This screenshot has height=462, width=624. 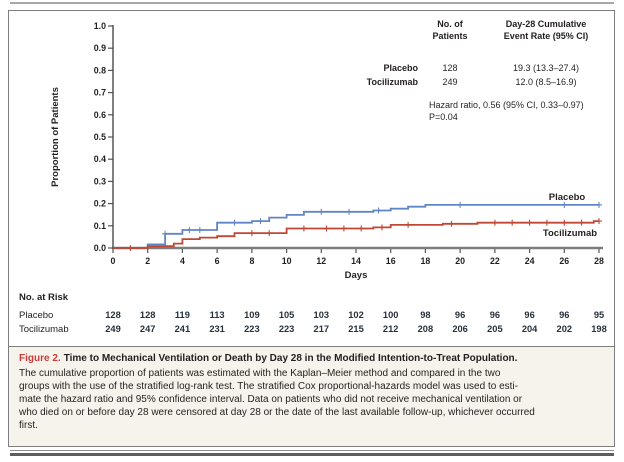 I want to click on y-tick-label: 1.0, so click(x=100, y=26).